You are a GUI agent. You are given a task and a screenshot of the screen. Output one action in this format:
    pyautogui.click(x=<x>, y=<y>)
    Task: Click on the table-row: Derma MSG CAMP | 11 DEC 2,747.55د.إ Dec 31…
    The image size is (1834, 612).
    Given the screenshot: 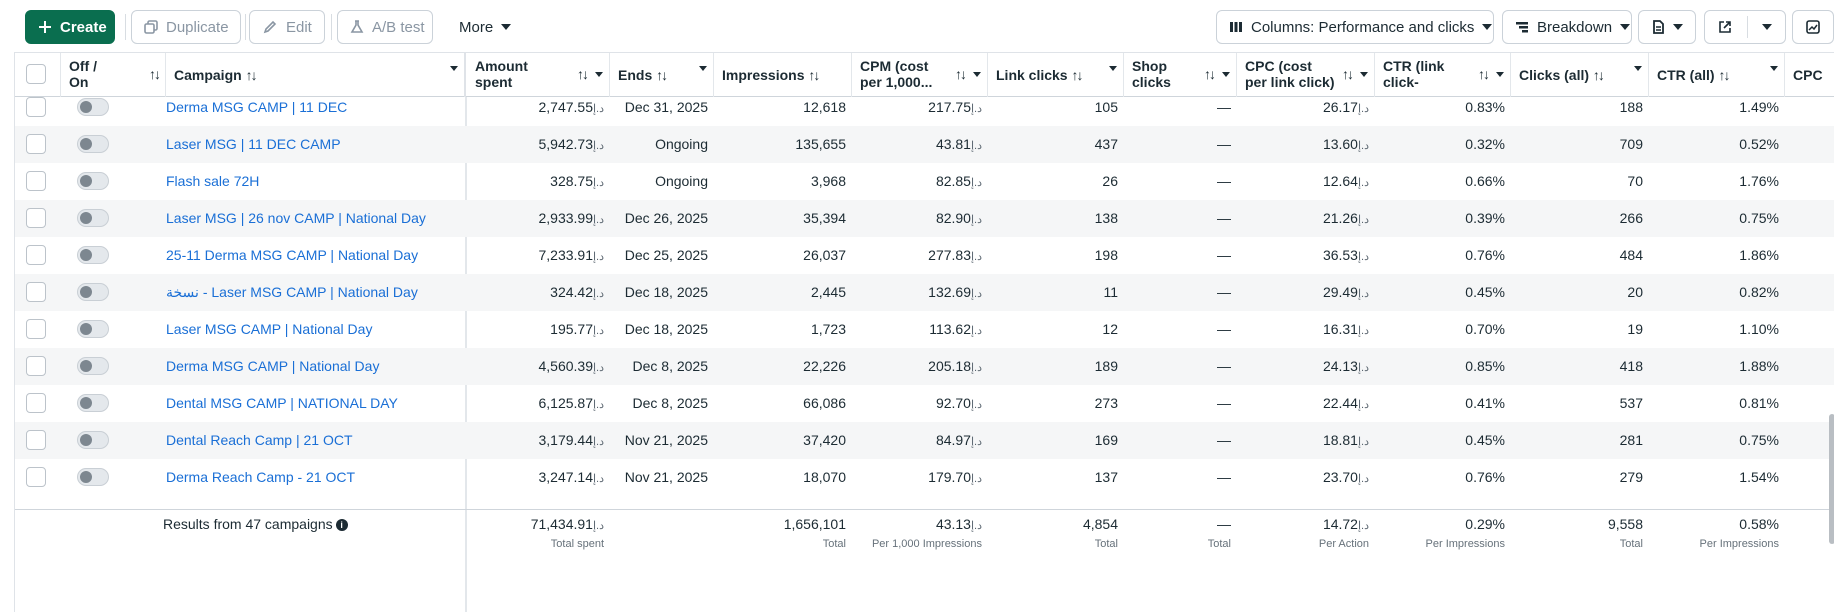 What is the action you would take?
    pyautogui.click(x=924, y=111)
    